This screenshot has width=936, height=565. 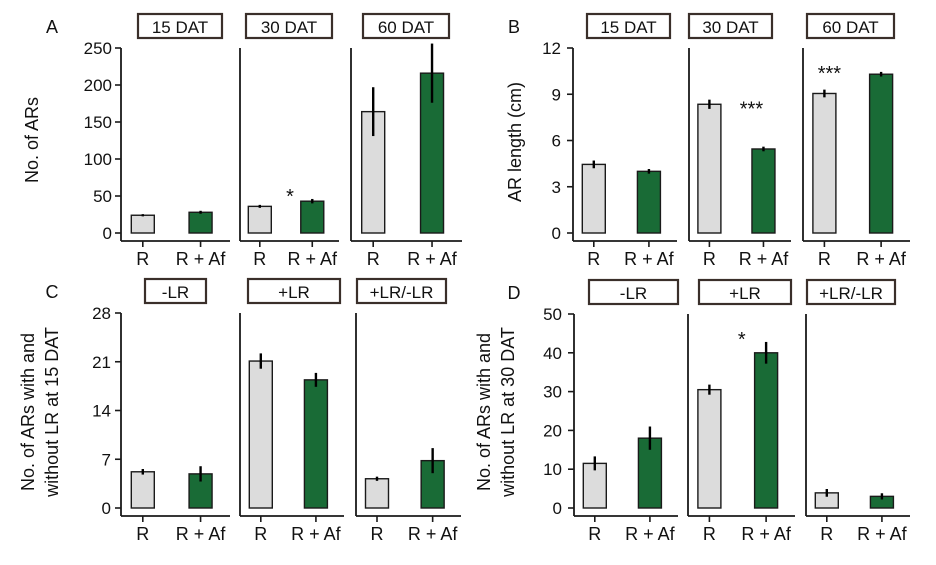 What do you see at coordinates (508, 412) in the screenshot?
I see `y-axis-label-line: without LR at 30 DAT` at bounding box center [508, 412].